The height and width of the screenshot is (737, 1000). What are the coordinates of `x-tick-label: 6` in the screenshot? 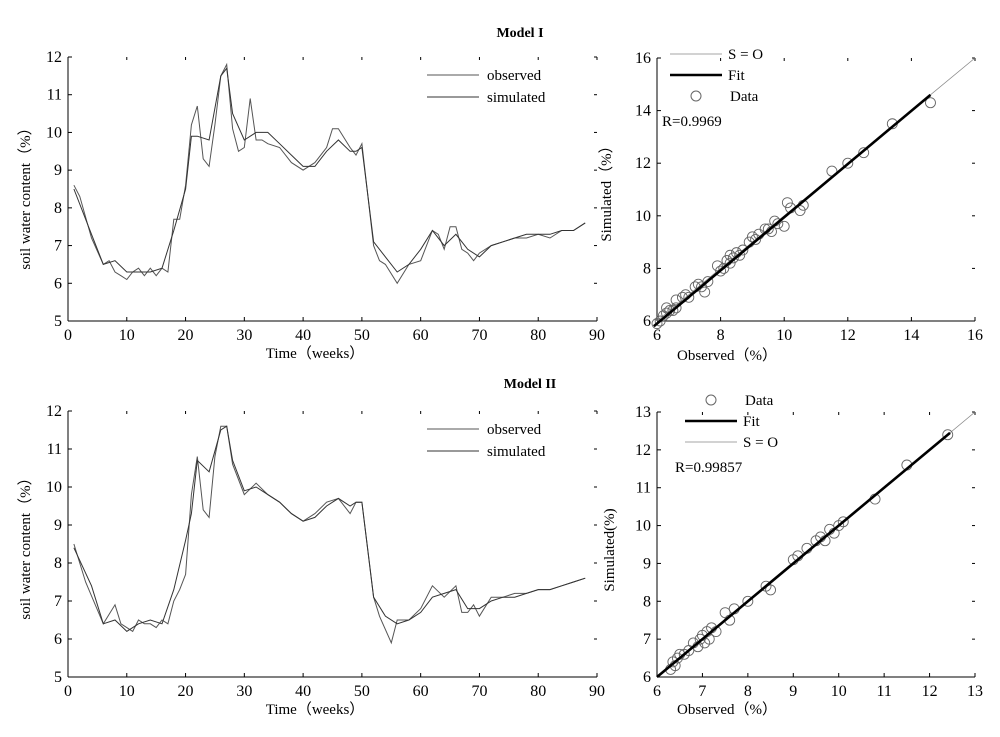 It's located at (657, 691).